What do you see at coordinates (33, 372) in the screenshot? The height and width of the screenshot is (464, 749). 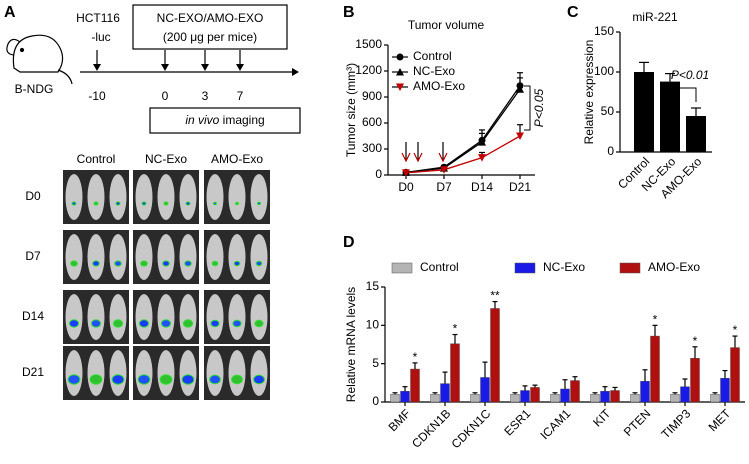 I see `row-label: D21` at bounding box center [33, 372].